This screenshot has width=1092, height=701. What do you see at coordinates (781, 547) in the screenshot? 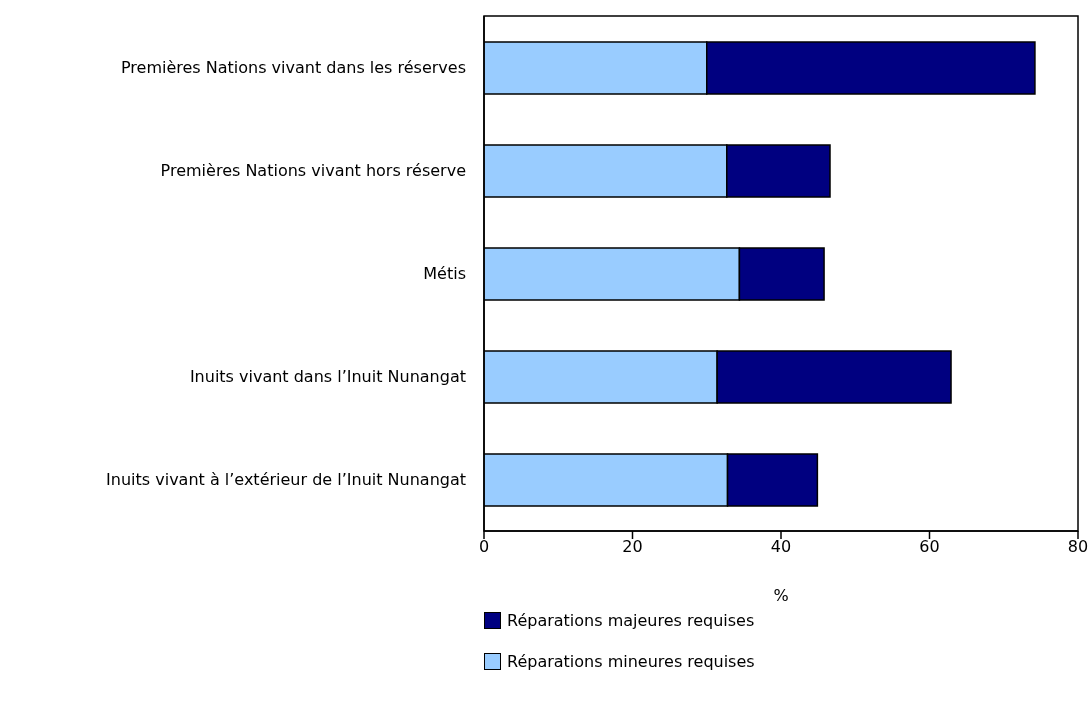
I see `x-tick-label: 40` at bounding box center [781, 547].